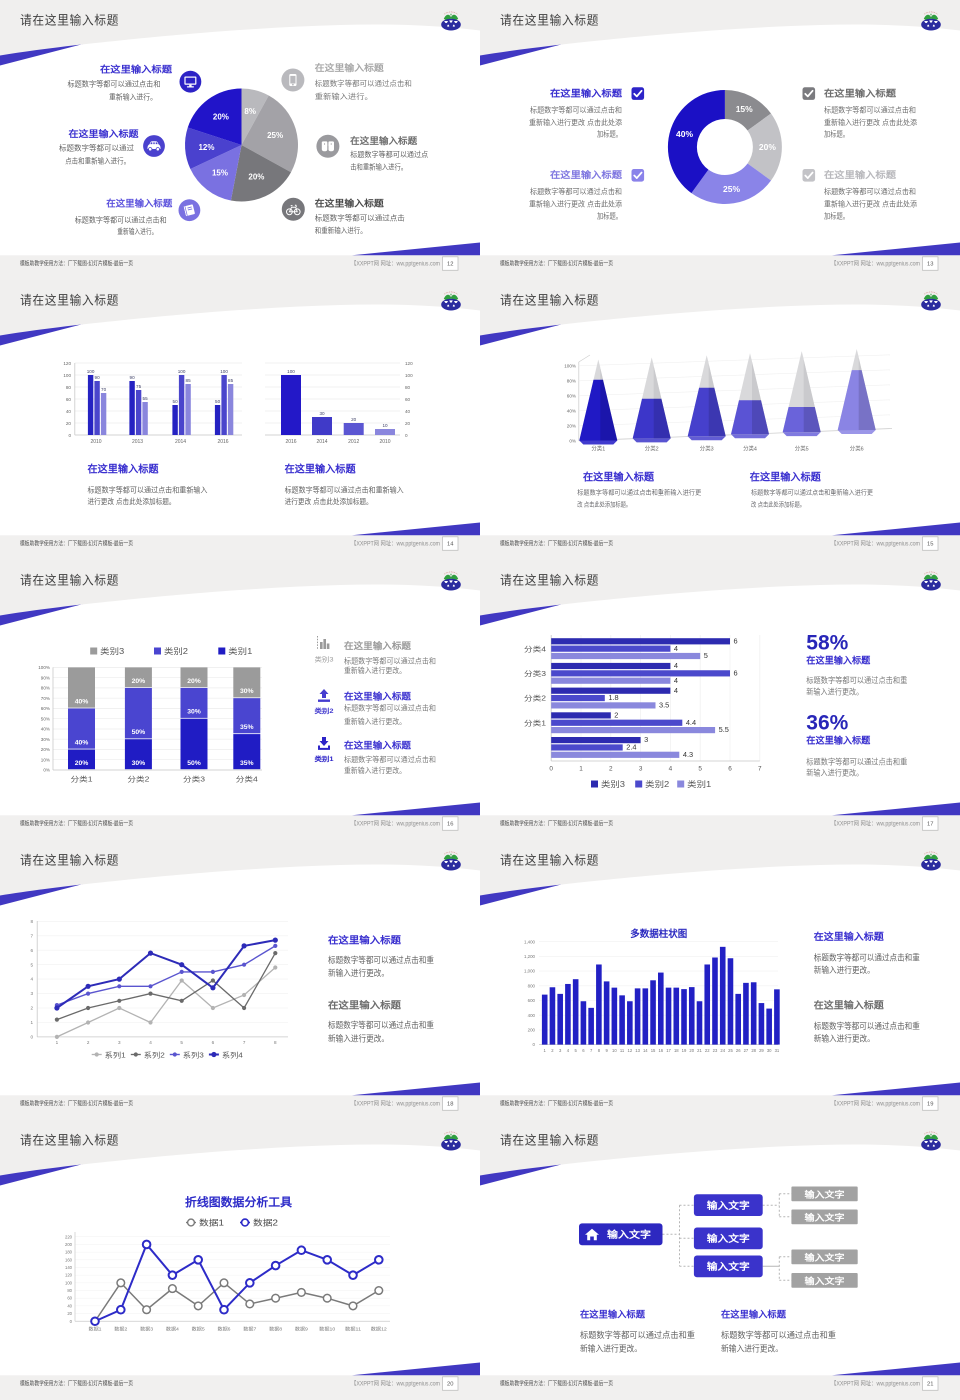 The width and height of the screenshot is (960, 1400). Describe the element at coordinates (871, 122) in the screenshot. I see `svg-text: 重新输入进行更改 点击此处添` at that location.